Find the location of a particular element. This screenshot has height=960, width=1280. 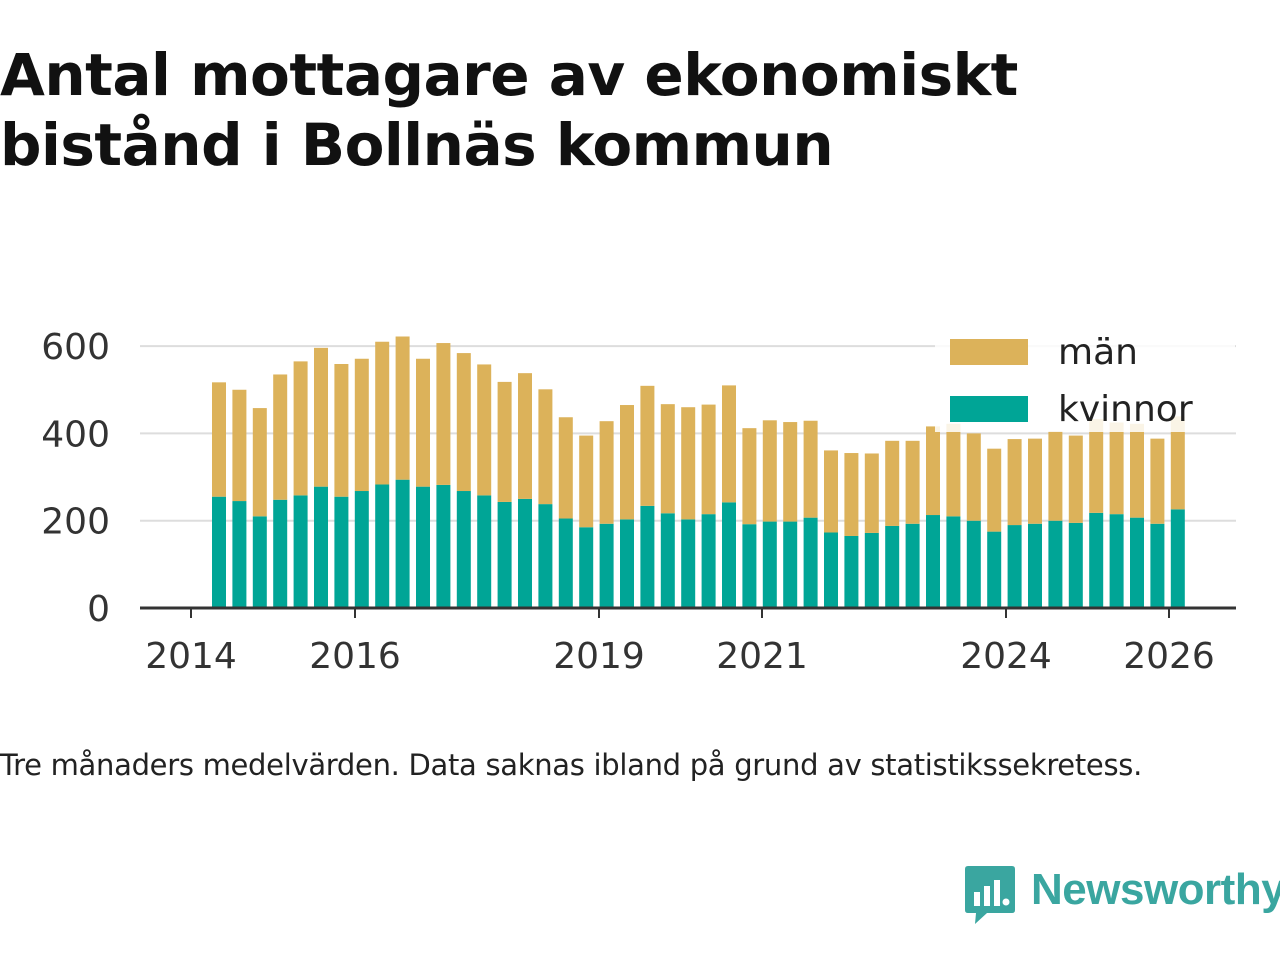

newsworthy-chart-bubble-icon is located at coordinates (990, 895).